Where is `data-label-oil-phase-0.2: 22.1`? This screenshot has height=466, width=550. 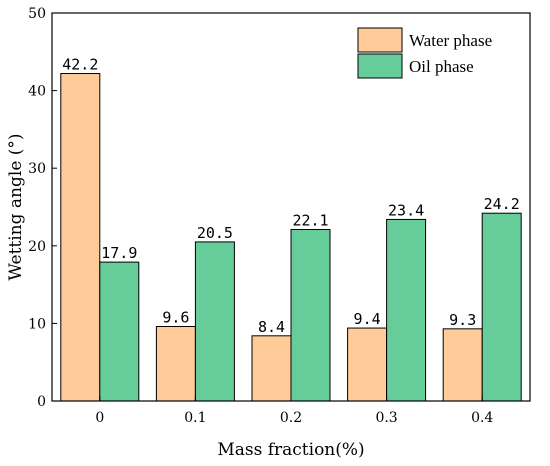
data-label-oil-phase-0.2: 22.1 is located at coordinates (310, 221).